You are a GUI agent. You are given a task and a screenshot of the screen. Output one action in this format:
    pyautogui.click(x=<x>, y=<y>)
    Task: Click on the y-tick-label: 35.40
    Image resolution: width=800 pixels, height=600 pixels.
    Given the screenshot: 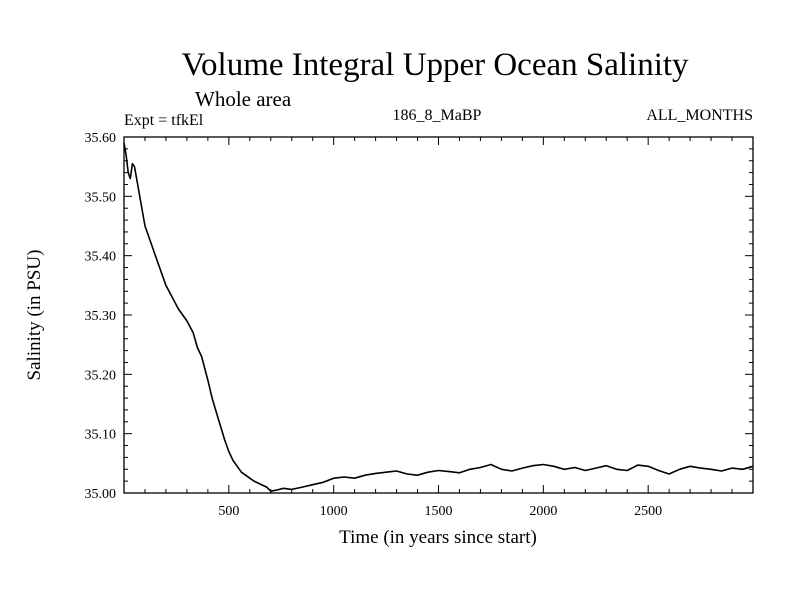 What is the action you would take?
    pyautogui.click(x=101, y=257)
    